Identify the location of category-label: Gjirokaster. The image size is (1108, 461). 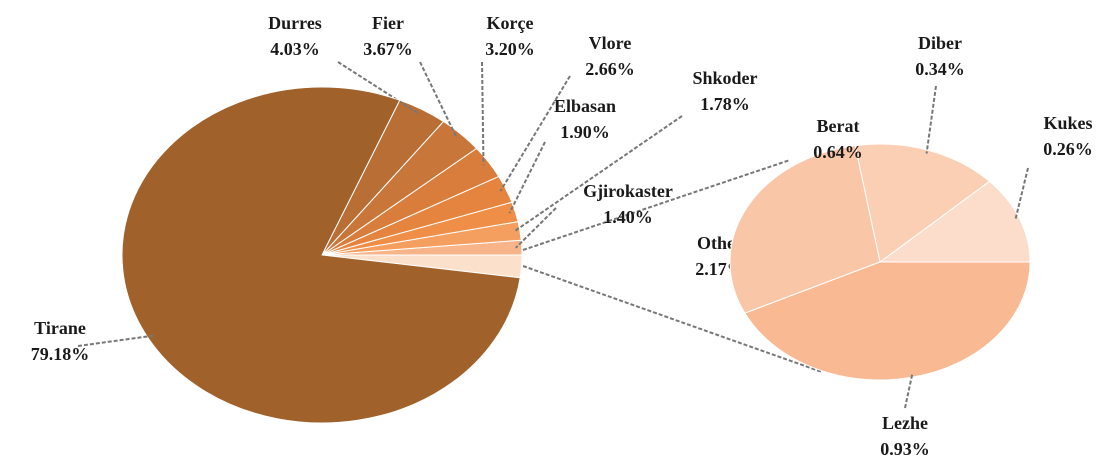
(628, 191).